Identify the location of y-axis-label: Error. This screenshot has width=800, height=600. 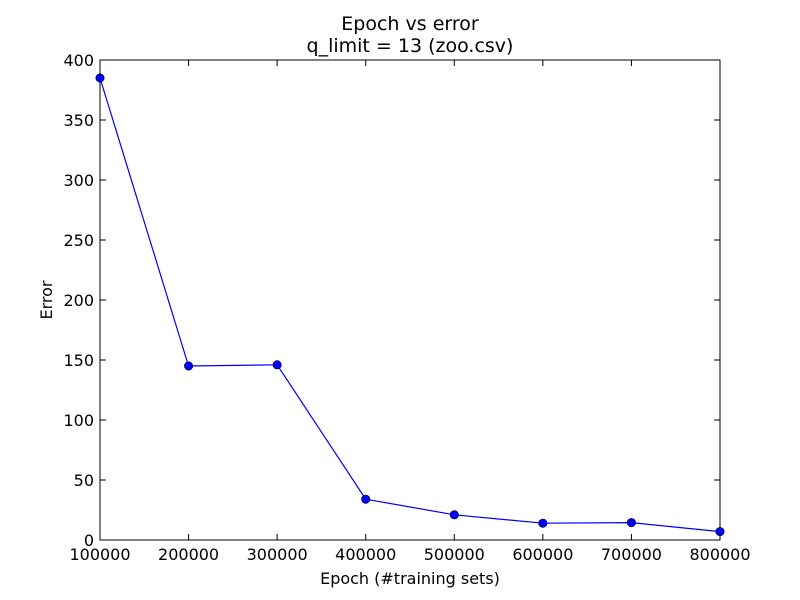
(46, 299).